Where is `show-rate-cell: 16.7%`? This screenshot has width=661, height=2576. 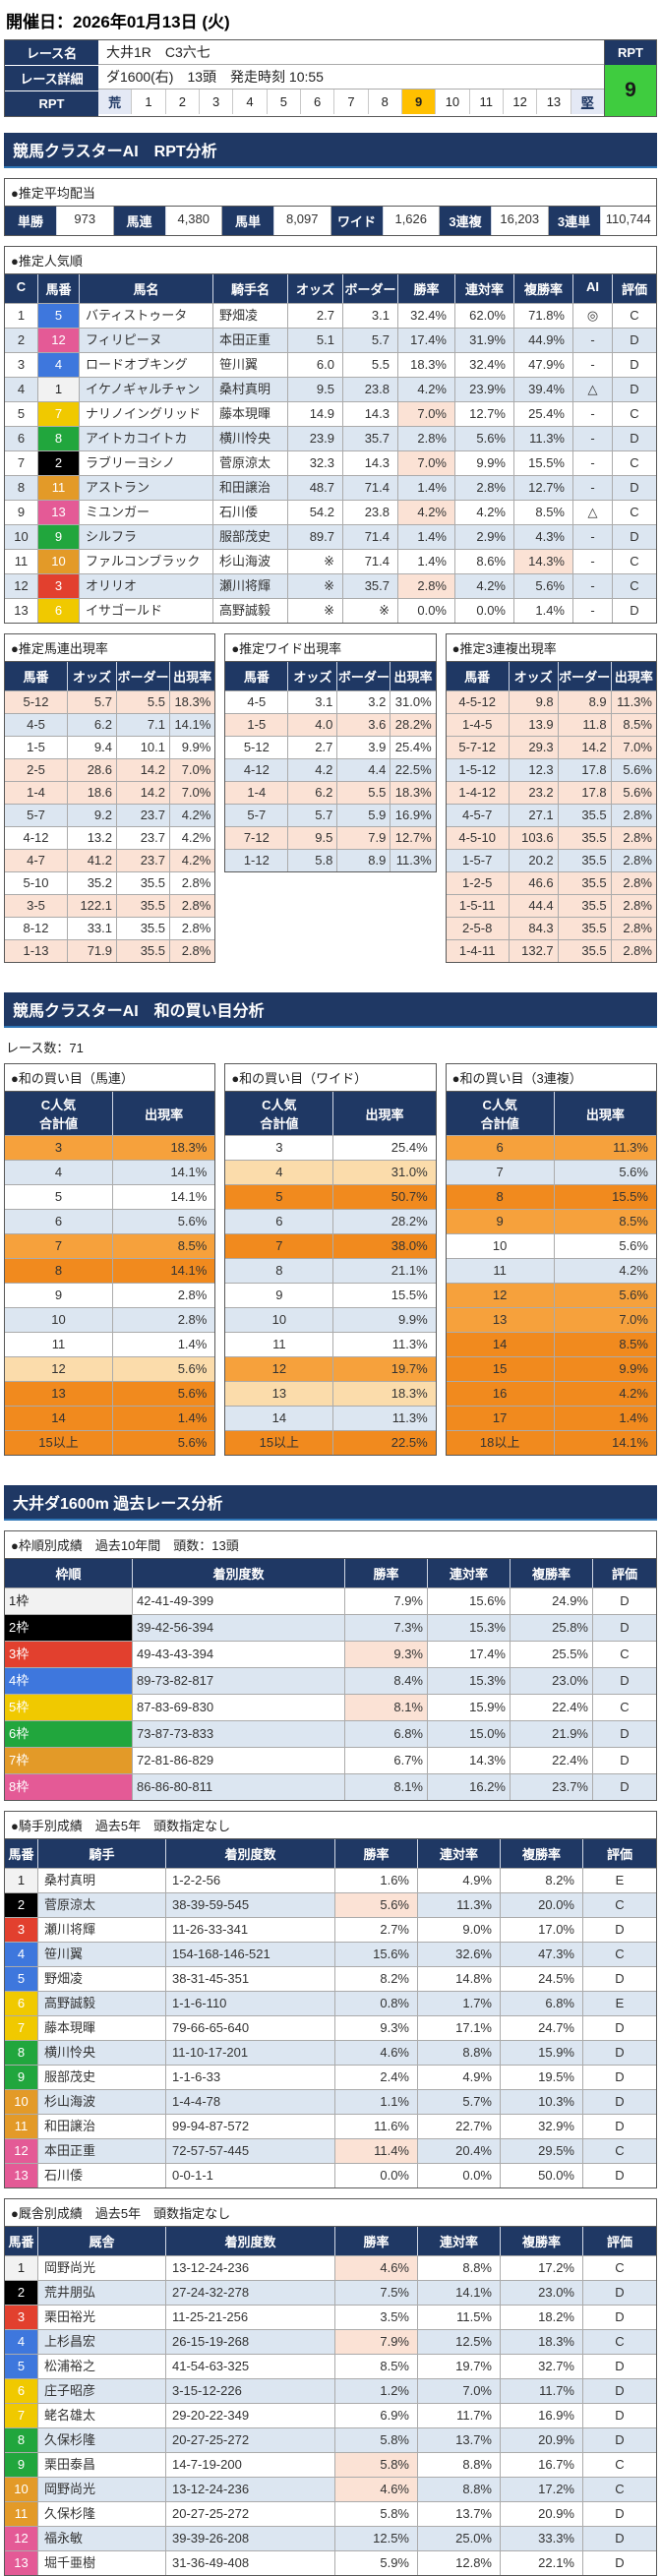 show-rate-cell: 16.7% is located at coordinates (542, 2464).